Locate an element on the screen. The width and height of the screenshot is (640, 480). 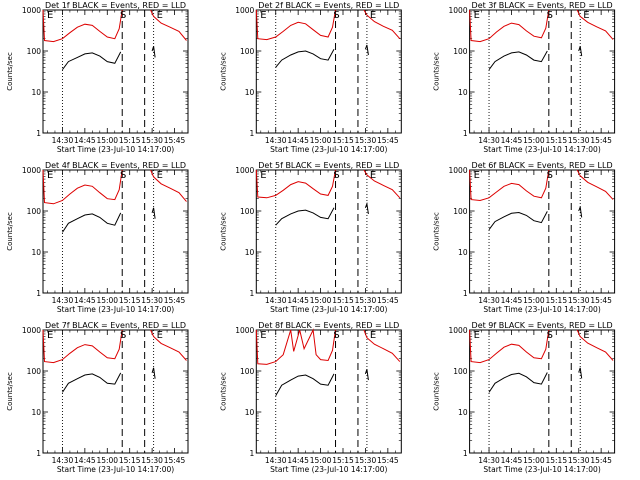
panel-title: Det 9f BLACK = Events, RED = LLD is located at coordinates (542, 325).